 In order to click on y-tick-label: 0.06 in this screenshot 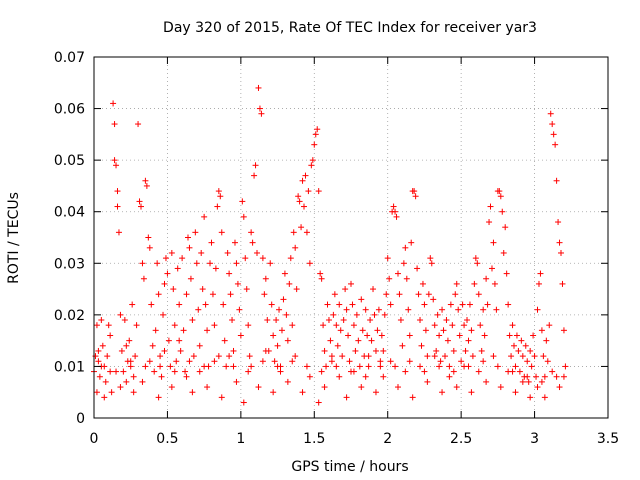, I will do `click(69, 110)`.